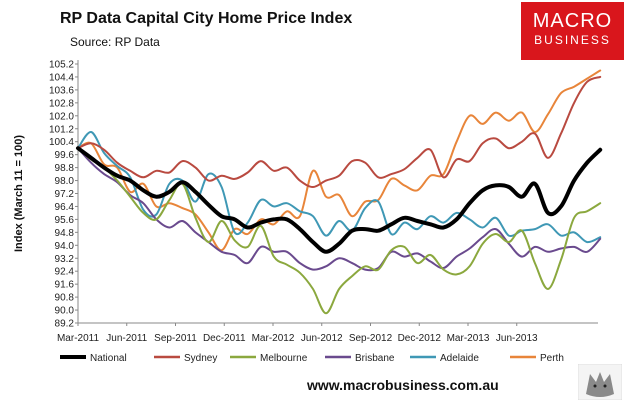  I want to click on y-tick-label: 98.0, so click(65, 181).